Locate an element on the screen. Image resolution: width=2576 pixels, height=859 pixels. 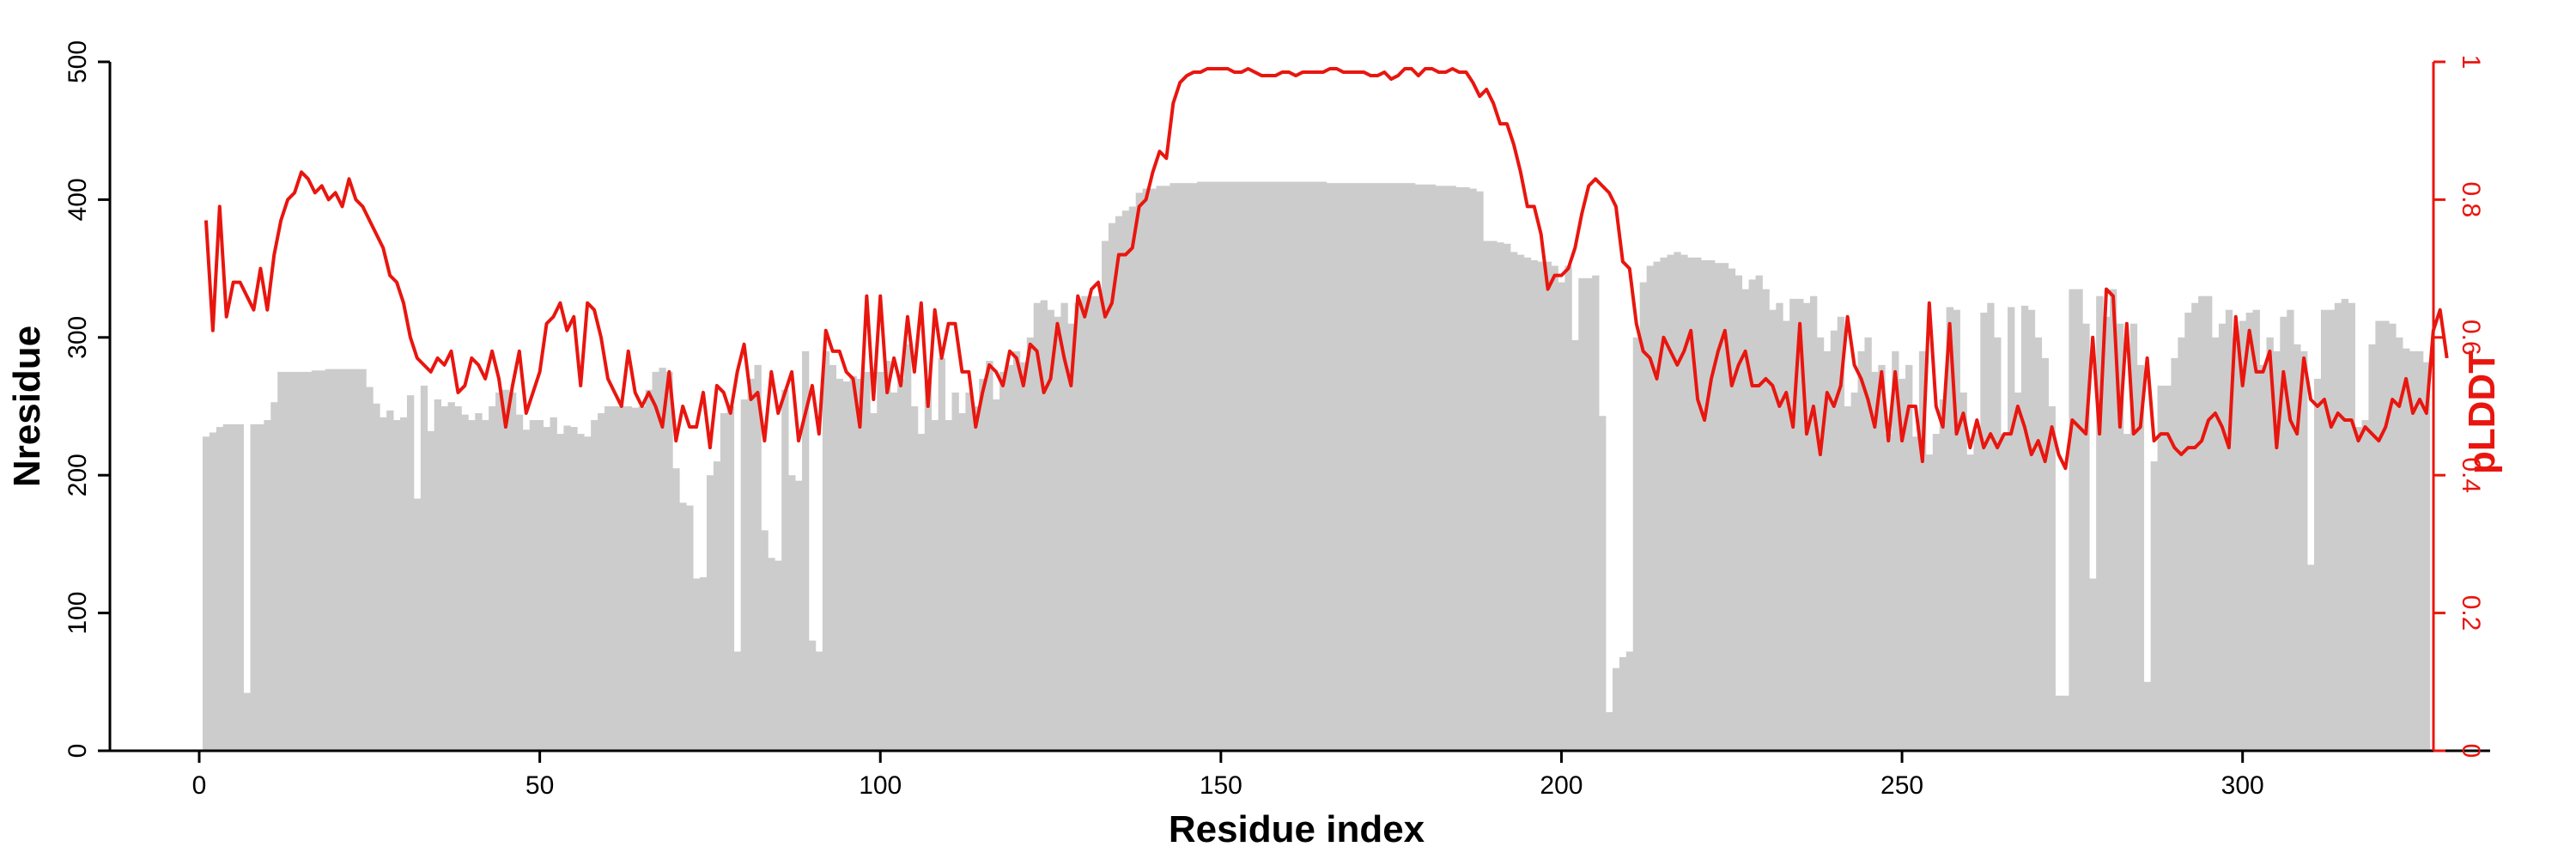
y2-tick-label: 1 is located at coordinates (2471, 63).